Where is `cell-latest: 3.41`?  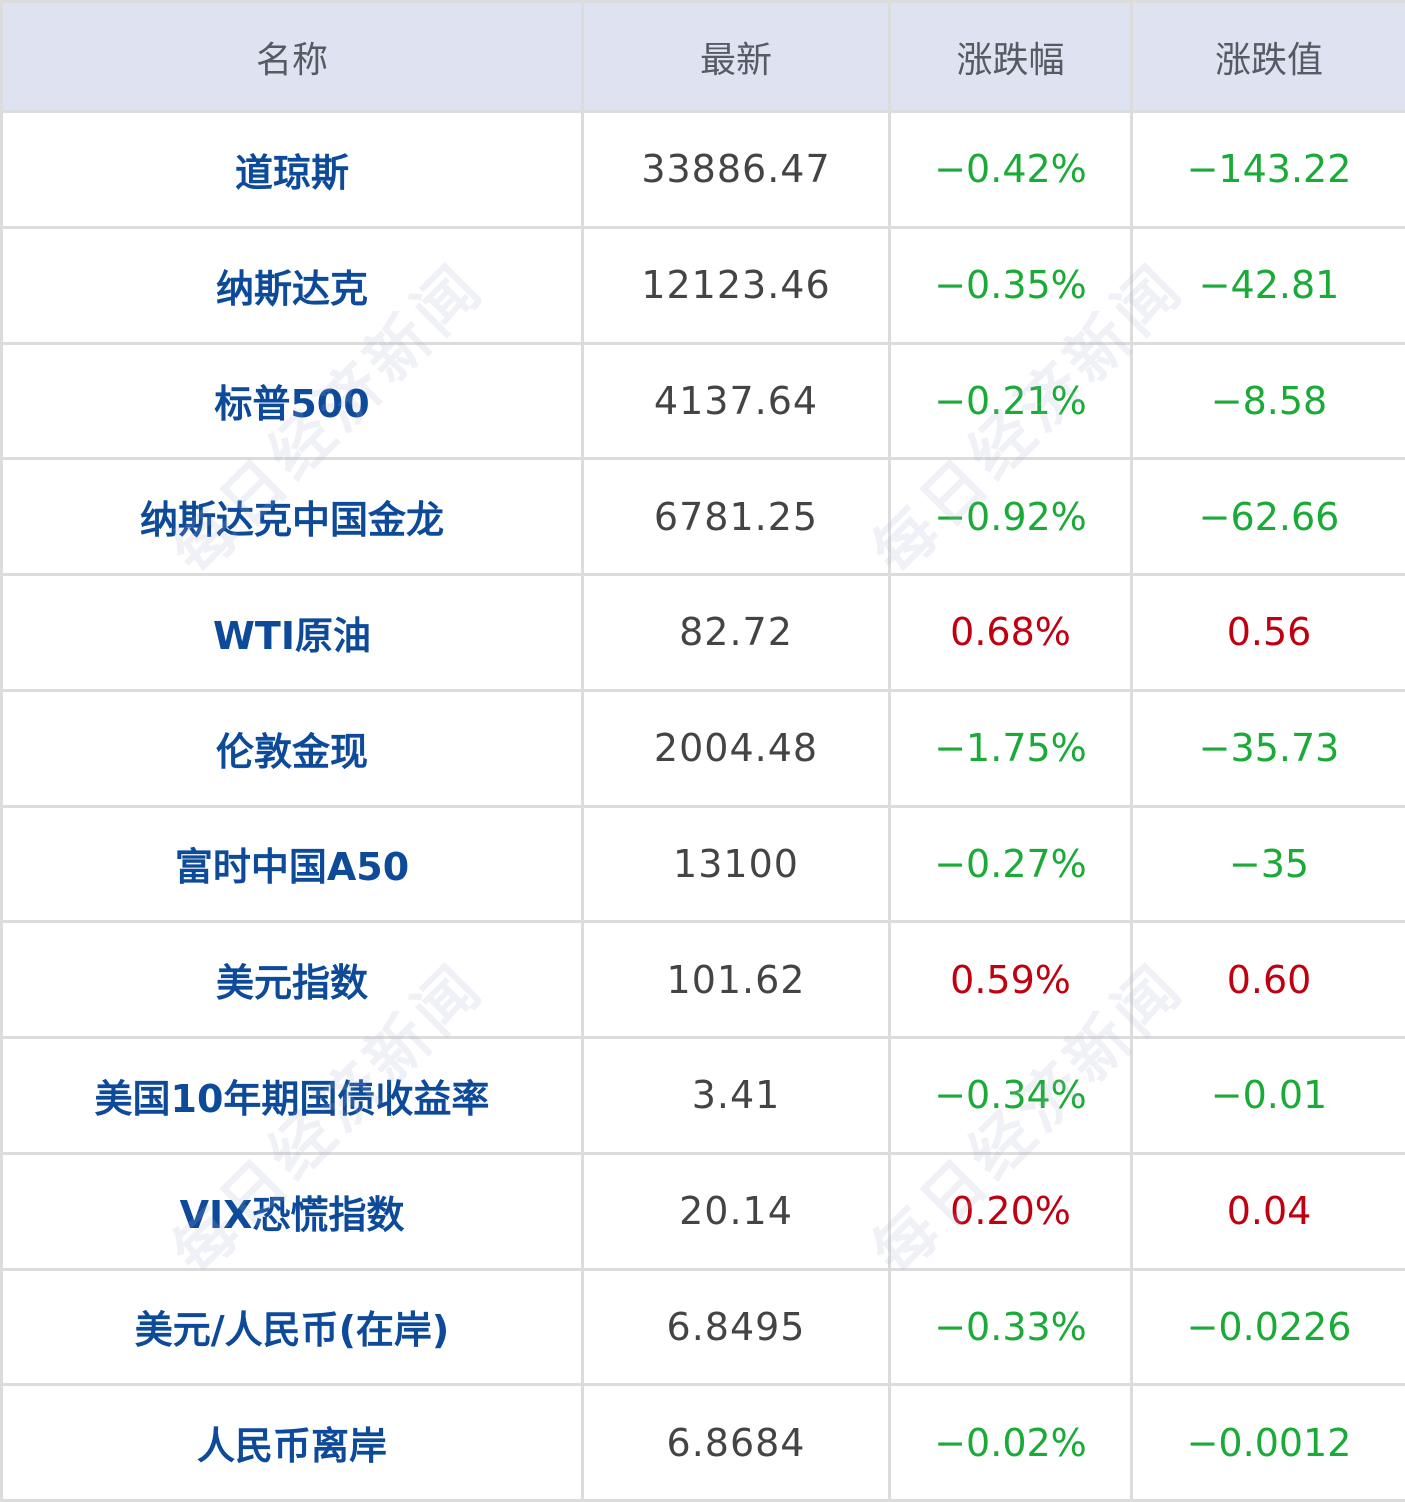 cell-latest: 3.41 is located at coordinates (736, 1095).